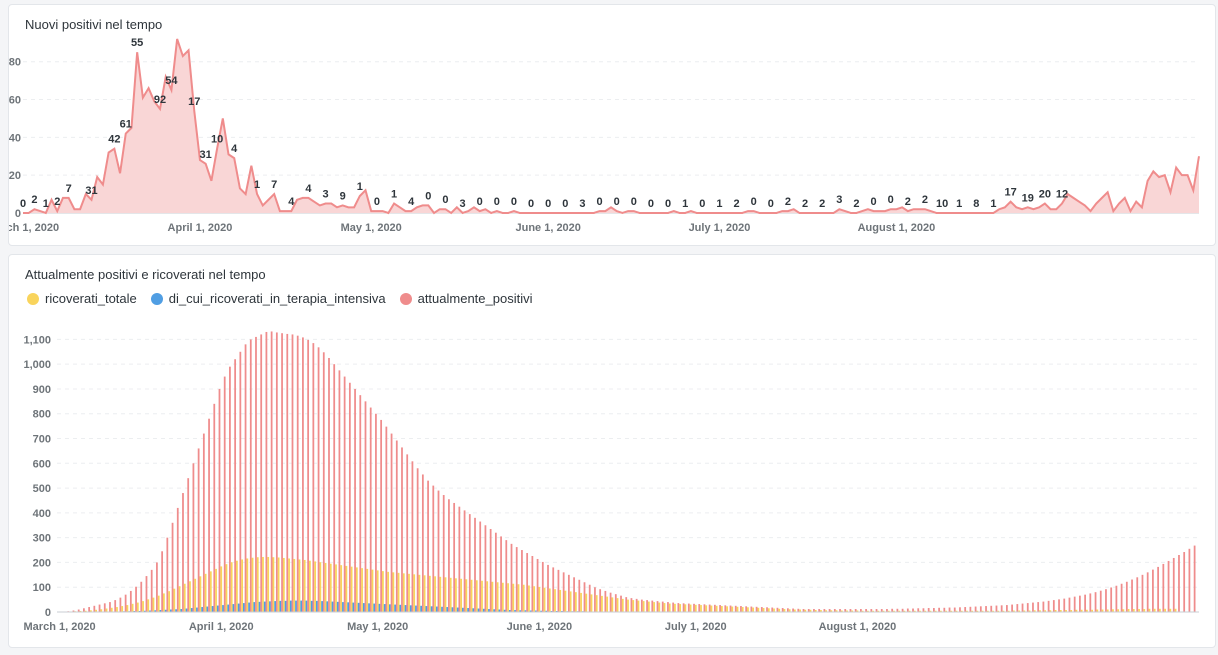 This screenshot has width=1218, height=655. I want to click on legend-item: attualmente_positivi, so click(466, 298).